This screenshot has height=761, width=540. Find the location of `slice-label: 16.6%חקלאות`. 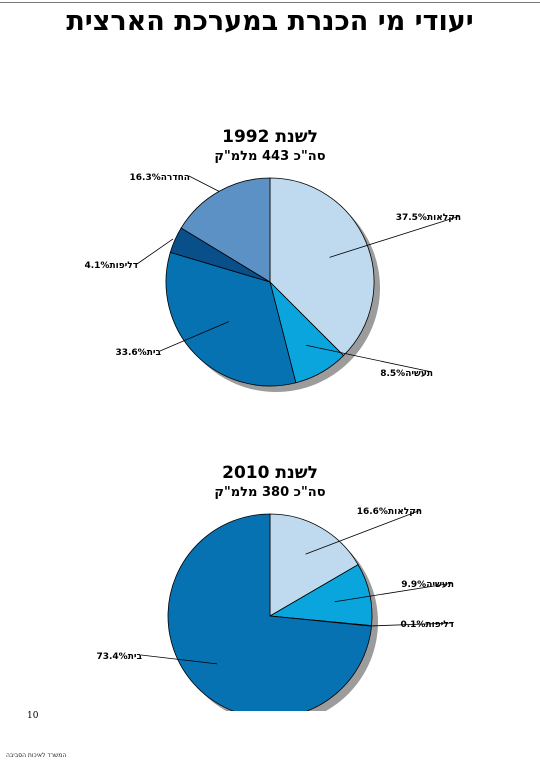

slice-label: 16.6%חקלאות is located at coordinates (389, 512).